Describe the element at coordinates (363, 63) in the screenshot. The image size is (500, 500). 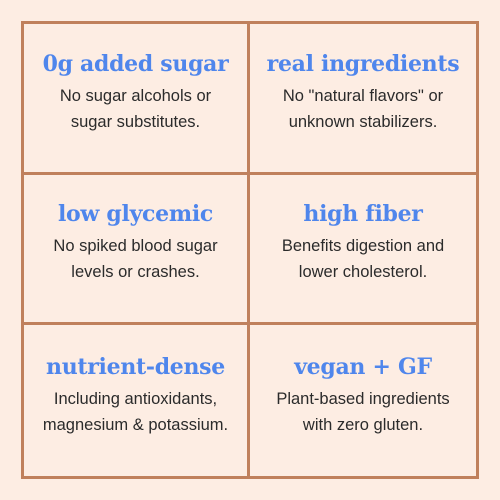
I see `benefit-title: real ingredients` at that location.